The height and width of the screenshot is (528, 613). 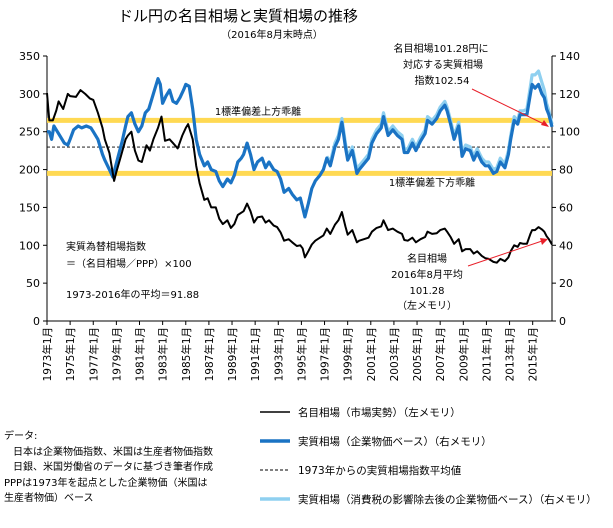 What do you see at coordinates (569, 132) in the screenshot?
I see `right-tick-label: 100` at bounding box center [569, 132].